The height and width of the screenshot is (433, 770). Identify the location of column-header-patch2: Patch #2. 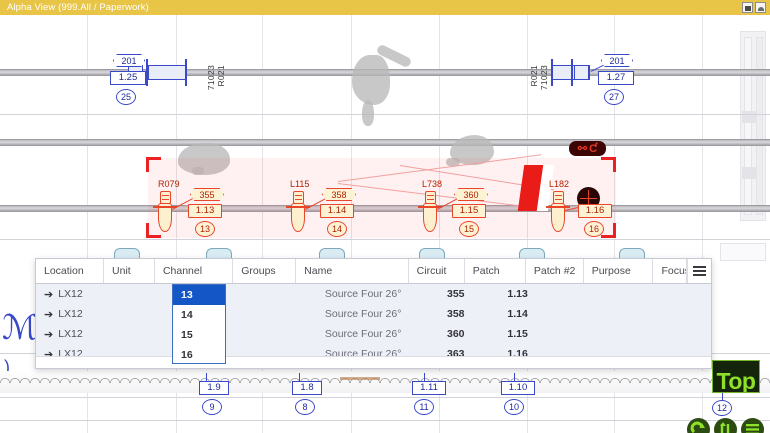
(555, 271).